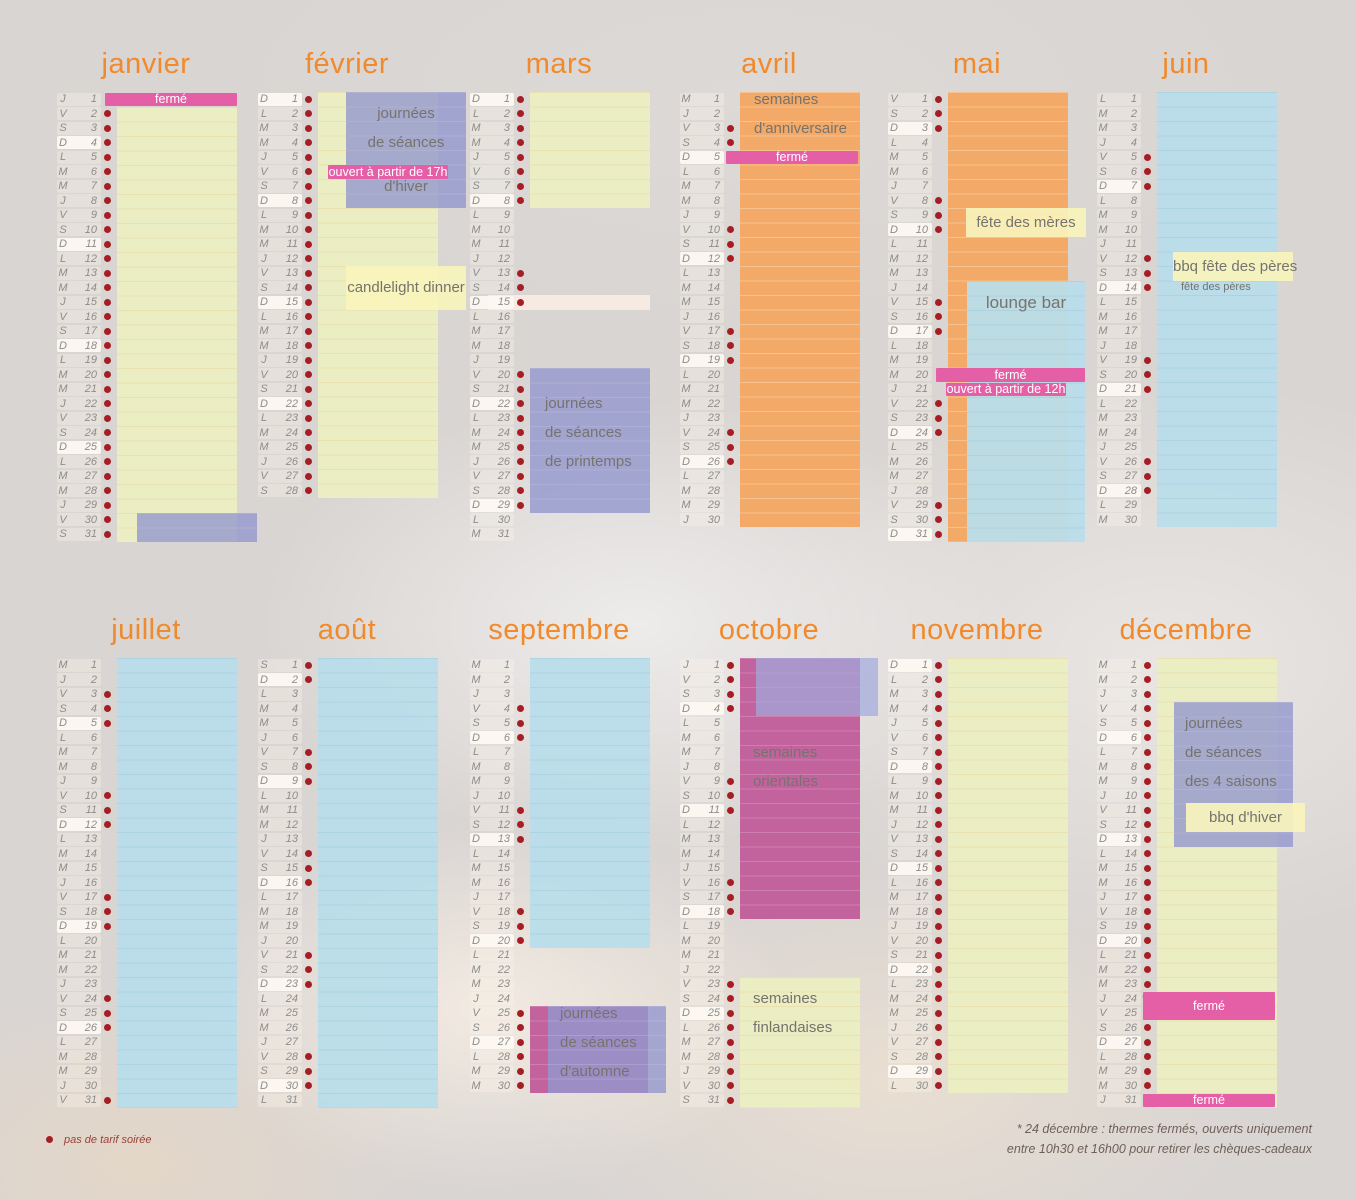 The width and height of the screenshot is (1356, 1200). I want to click on day-number: 4, so click(924, 708).